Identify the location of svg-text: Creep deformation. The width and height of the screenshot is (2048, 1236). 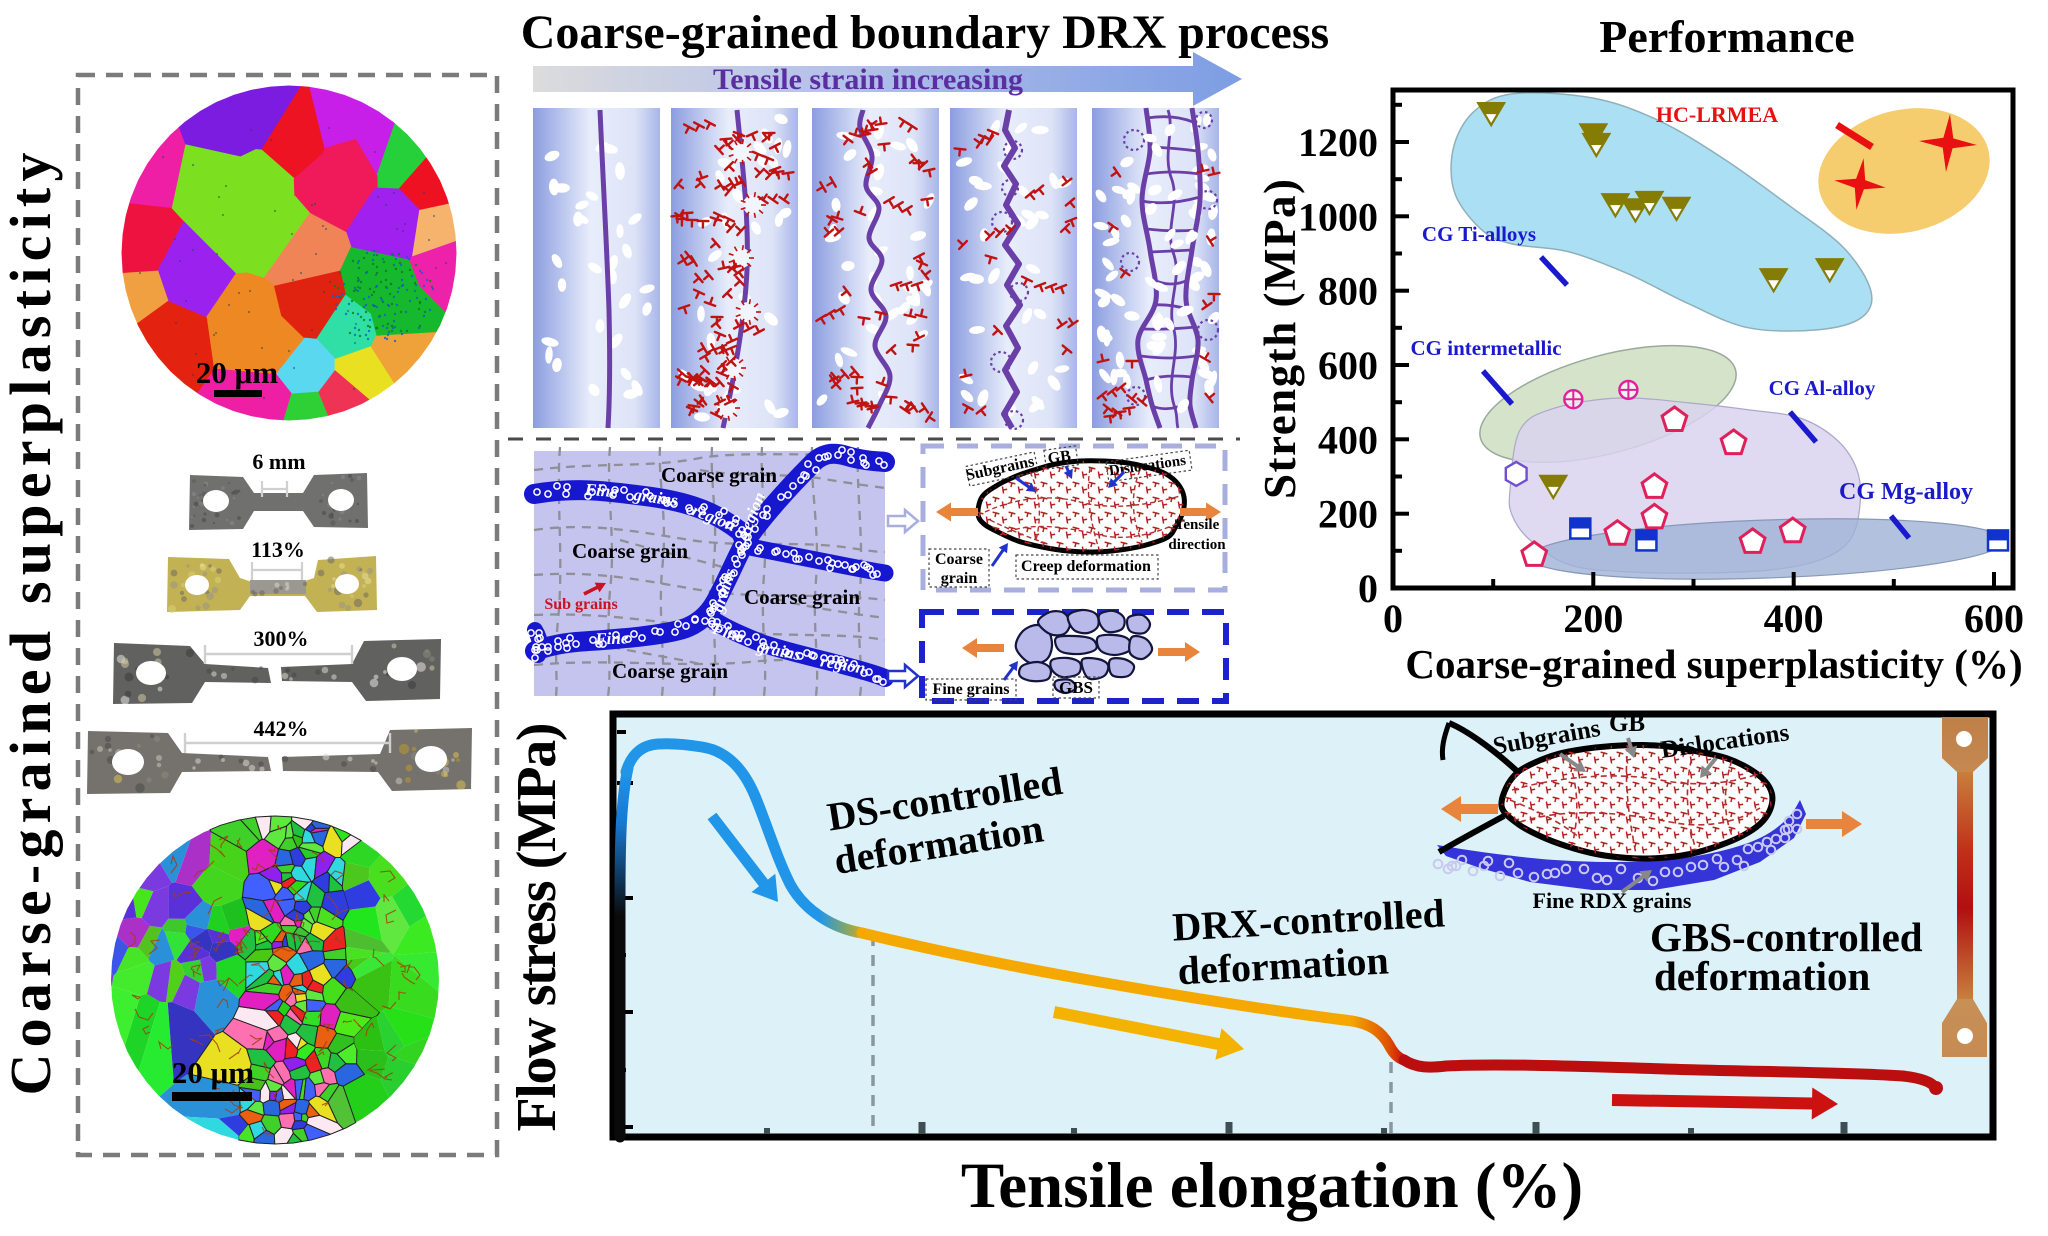
(1086, 566).